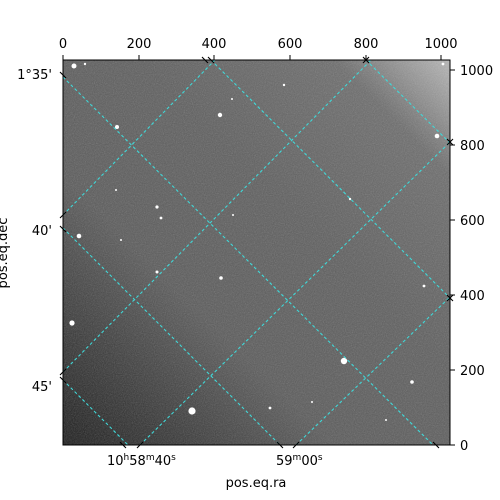 This screenshot has width=500, height=500. What do you see at coordinates (42, 387) in the screenshot?
I see `dec-tick-label: 45'` at bounding box center [42, 387].